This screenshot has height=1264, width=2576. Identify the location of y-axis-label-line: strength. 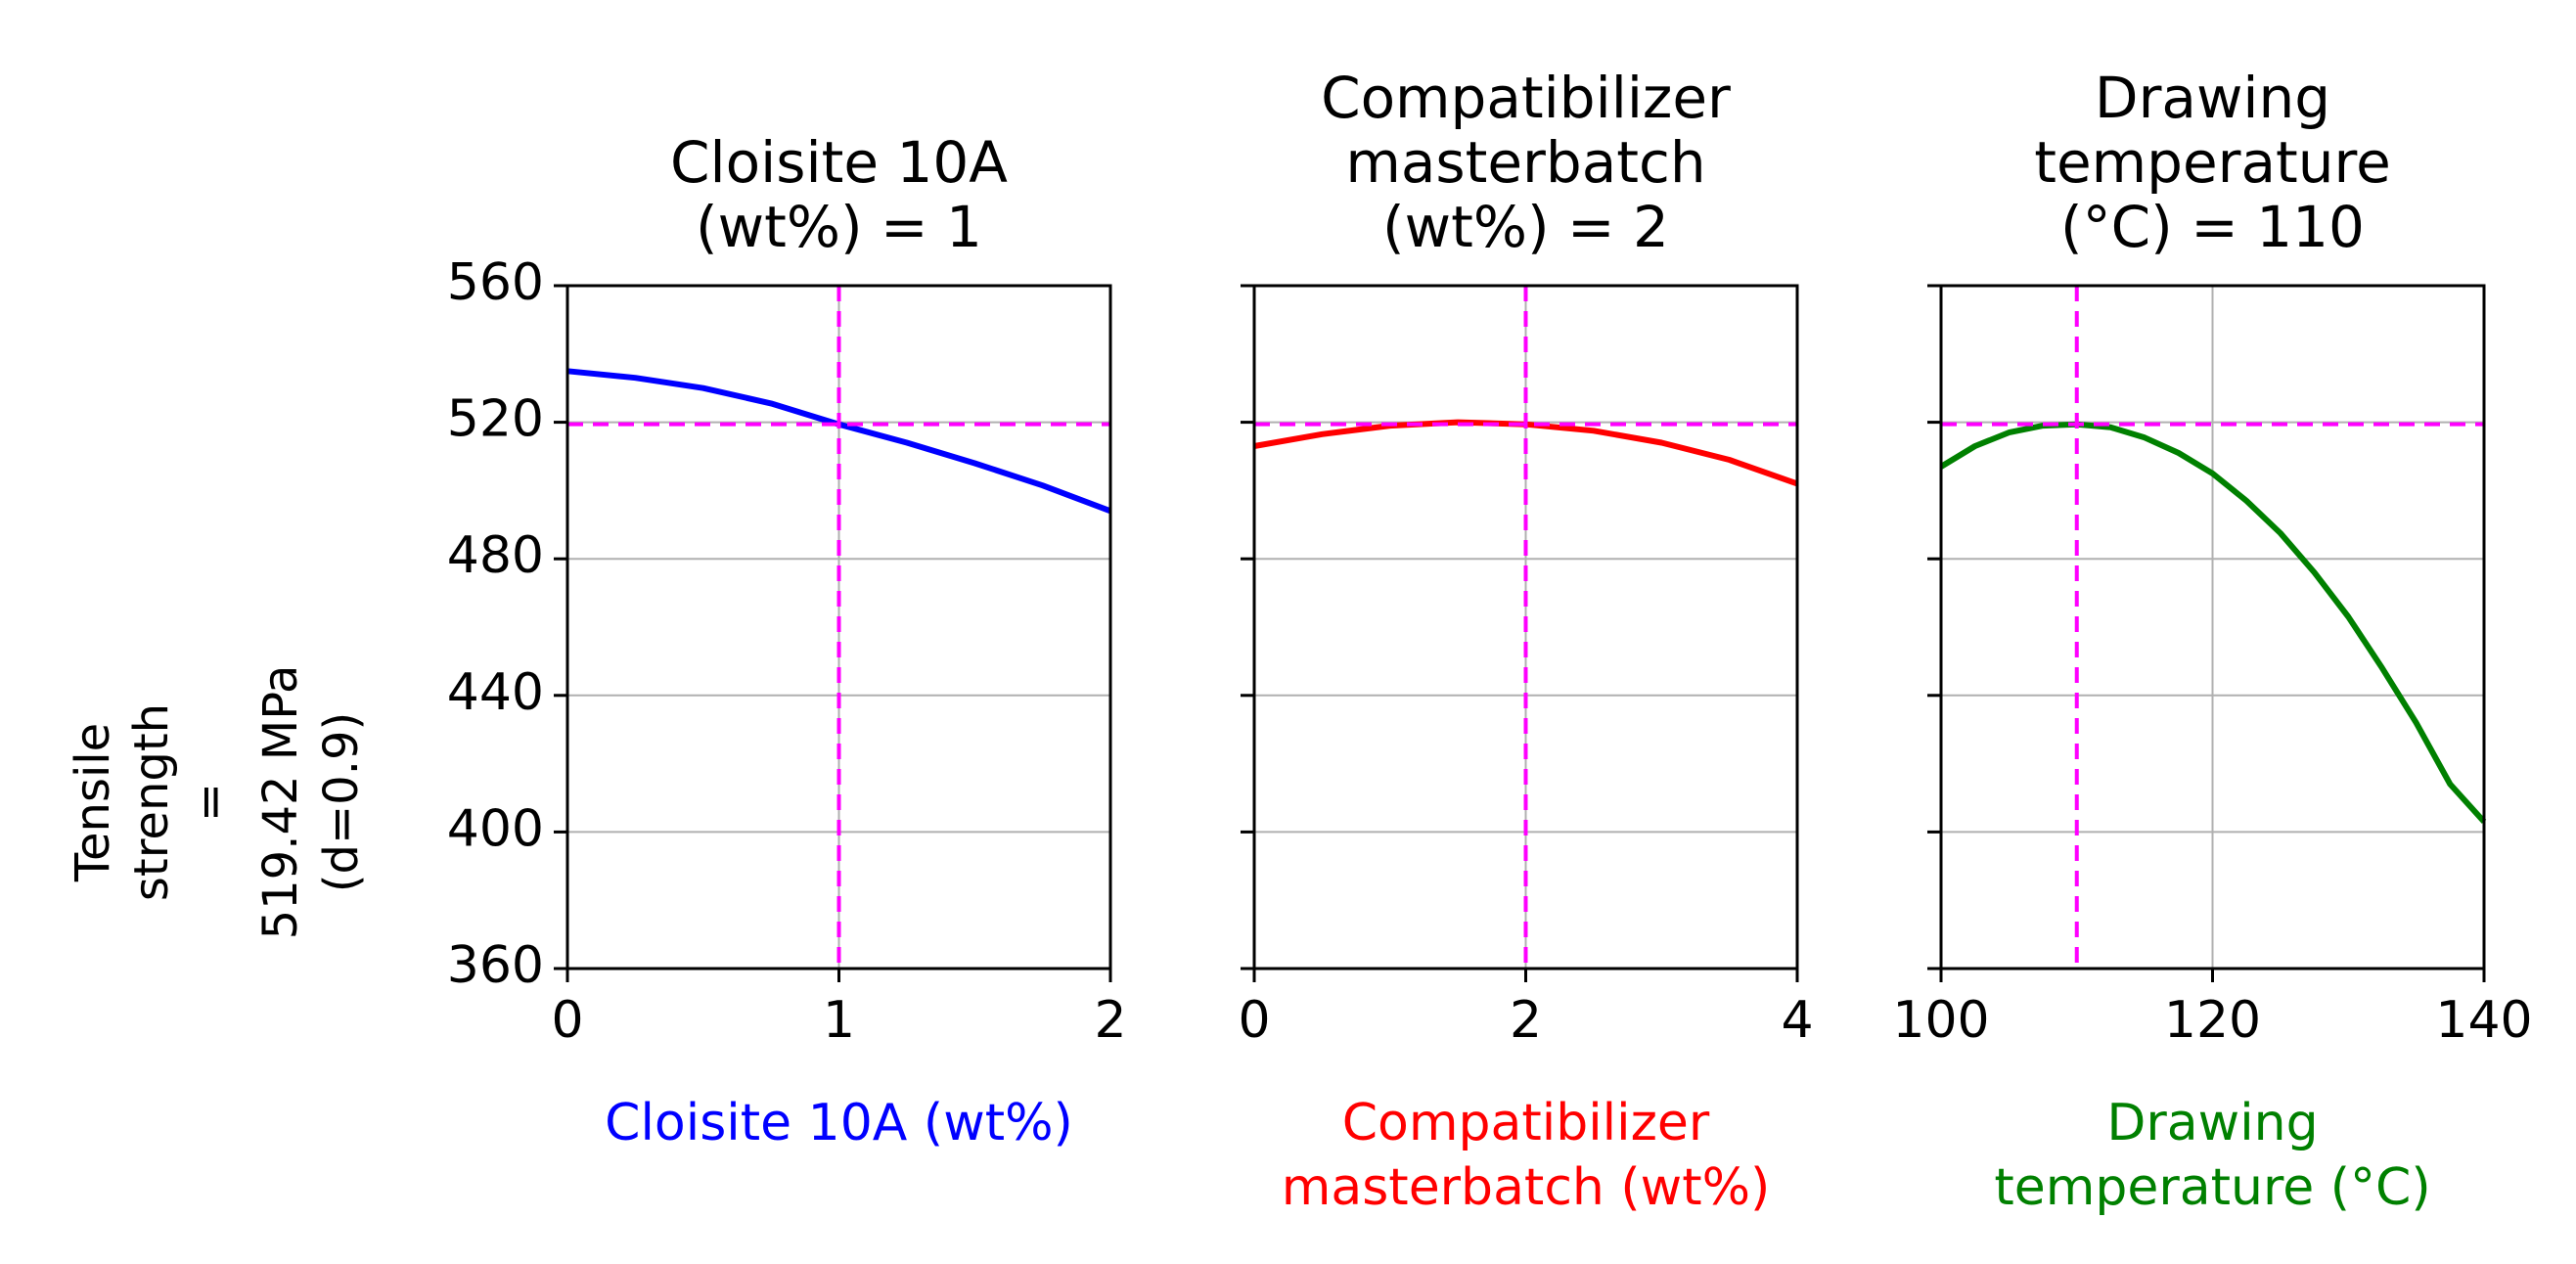
(151, 802).